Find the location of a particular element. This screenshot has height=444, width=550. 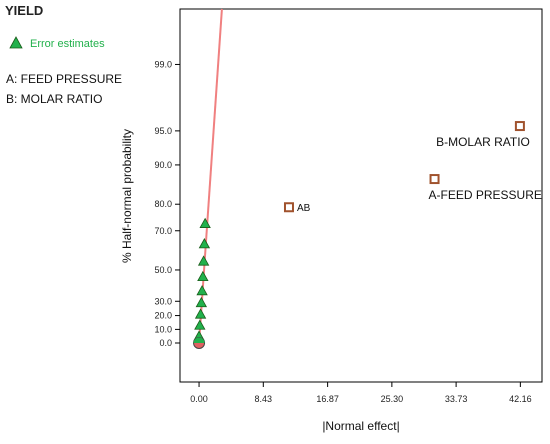

x-tick-label: 16.87 is located at coordinates (327, 399).